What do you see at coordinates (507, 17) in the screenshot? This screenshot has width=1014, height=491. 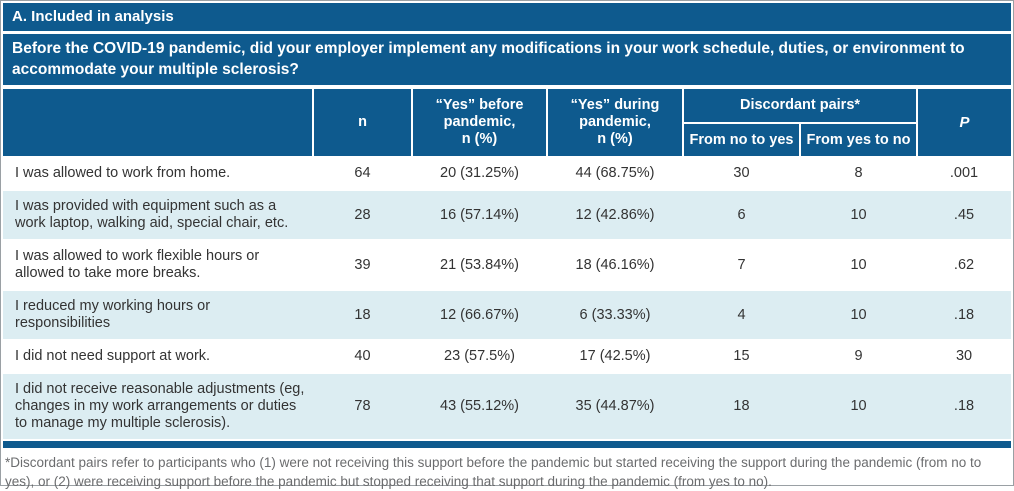 I see `panel-title: A. Included in analysis` at bounding box center [507, 17].